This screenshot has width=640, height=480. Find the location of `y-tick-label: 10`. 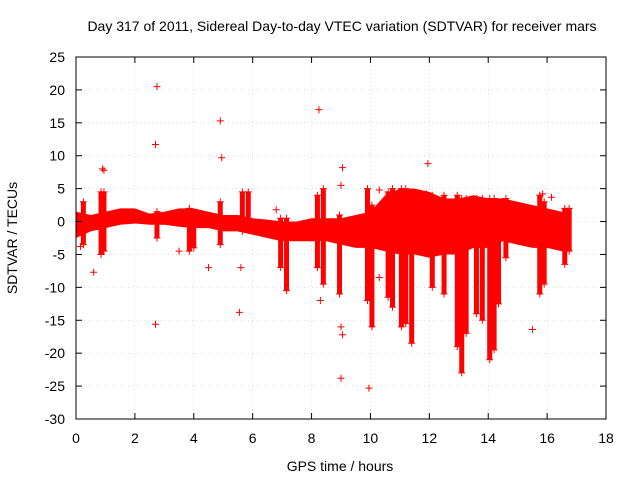

y-tick-label: 10 is located at coordinates (57, 156).